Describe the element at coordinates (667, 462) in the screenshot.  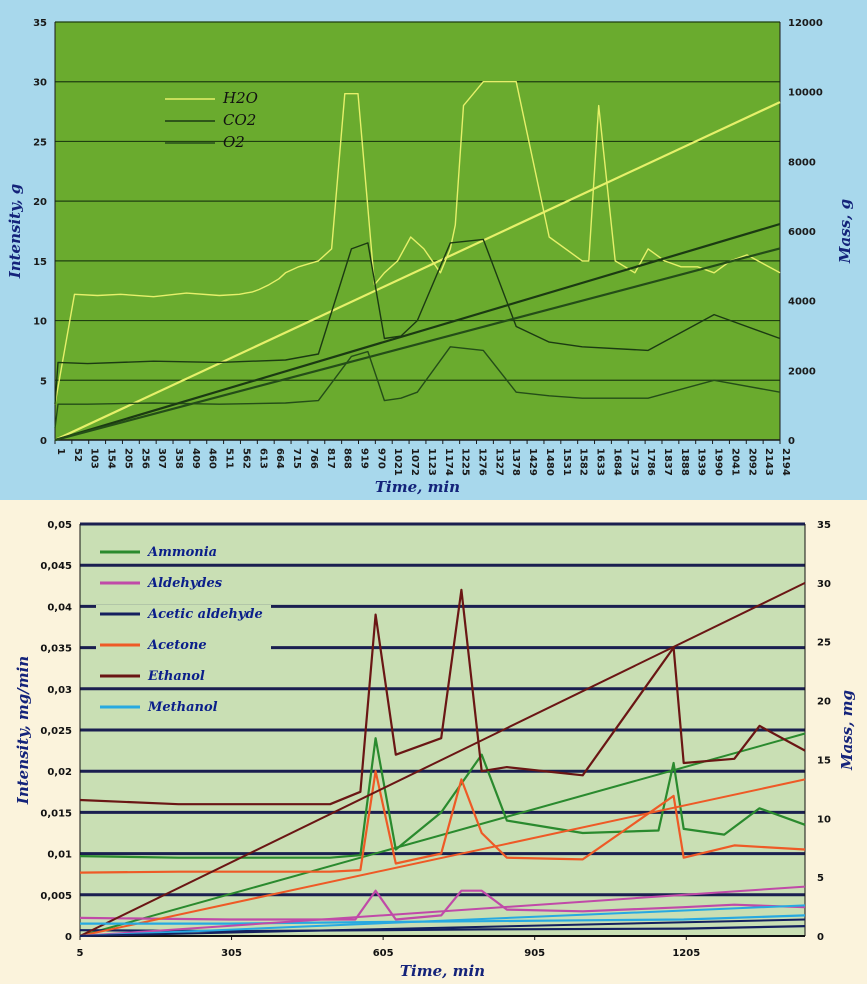
I see `x-tick-label: 1837` at that location.